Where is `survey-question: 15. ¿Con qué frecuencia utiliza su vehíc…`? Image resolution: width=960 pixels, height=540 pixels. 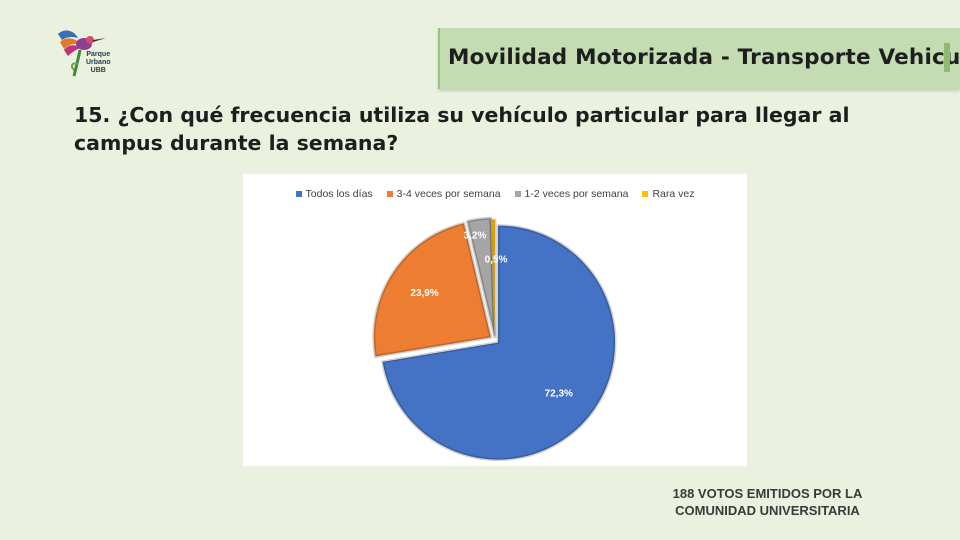
survey-question: 15. ¿Con qué frecuencia utiliza su vehíc… is located at coordinates (462, 129).